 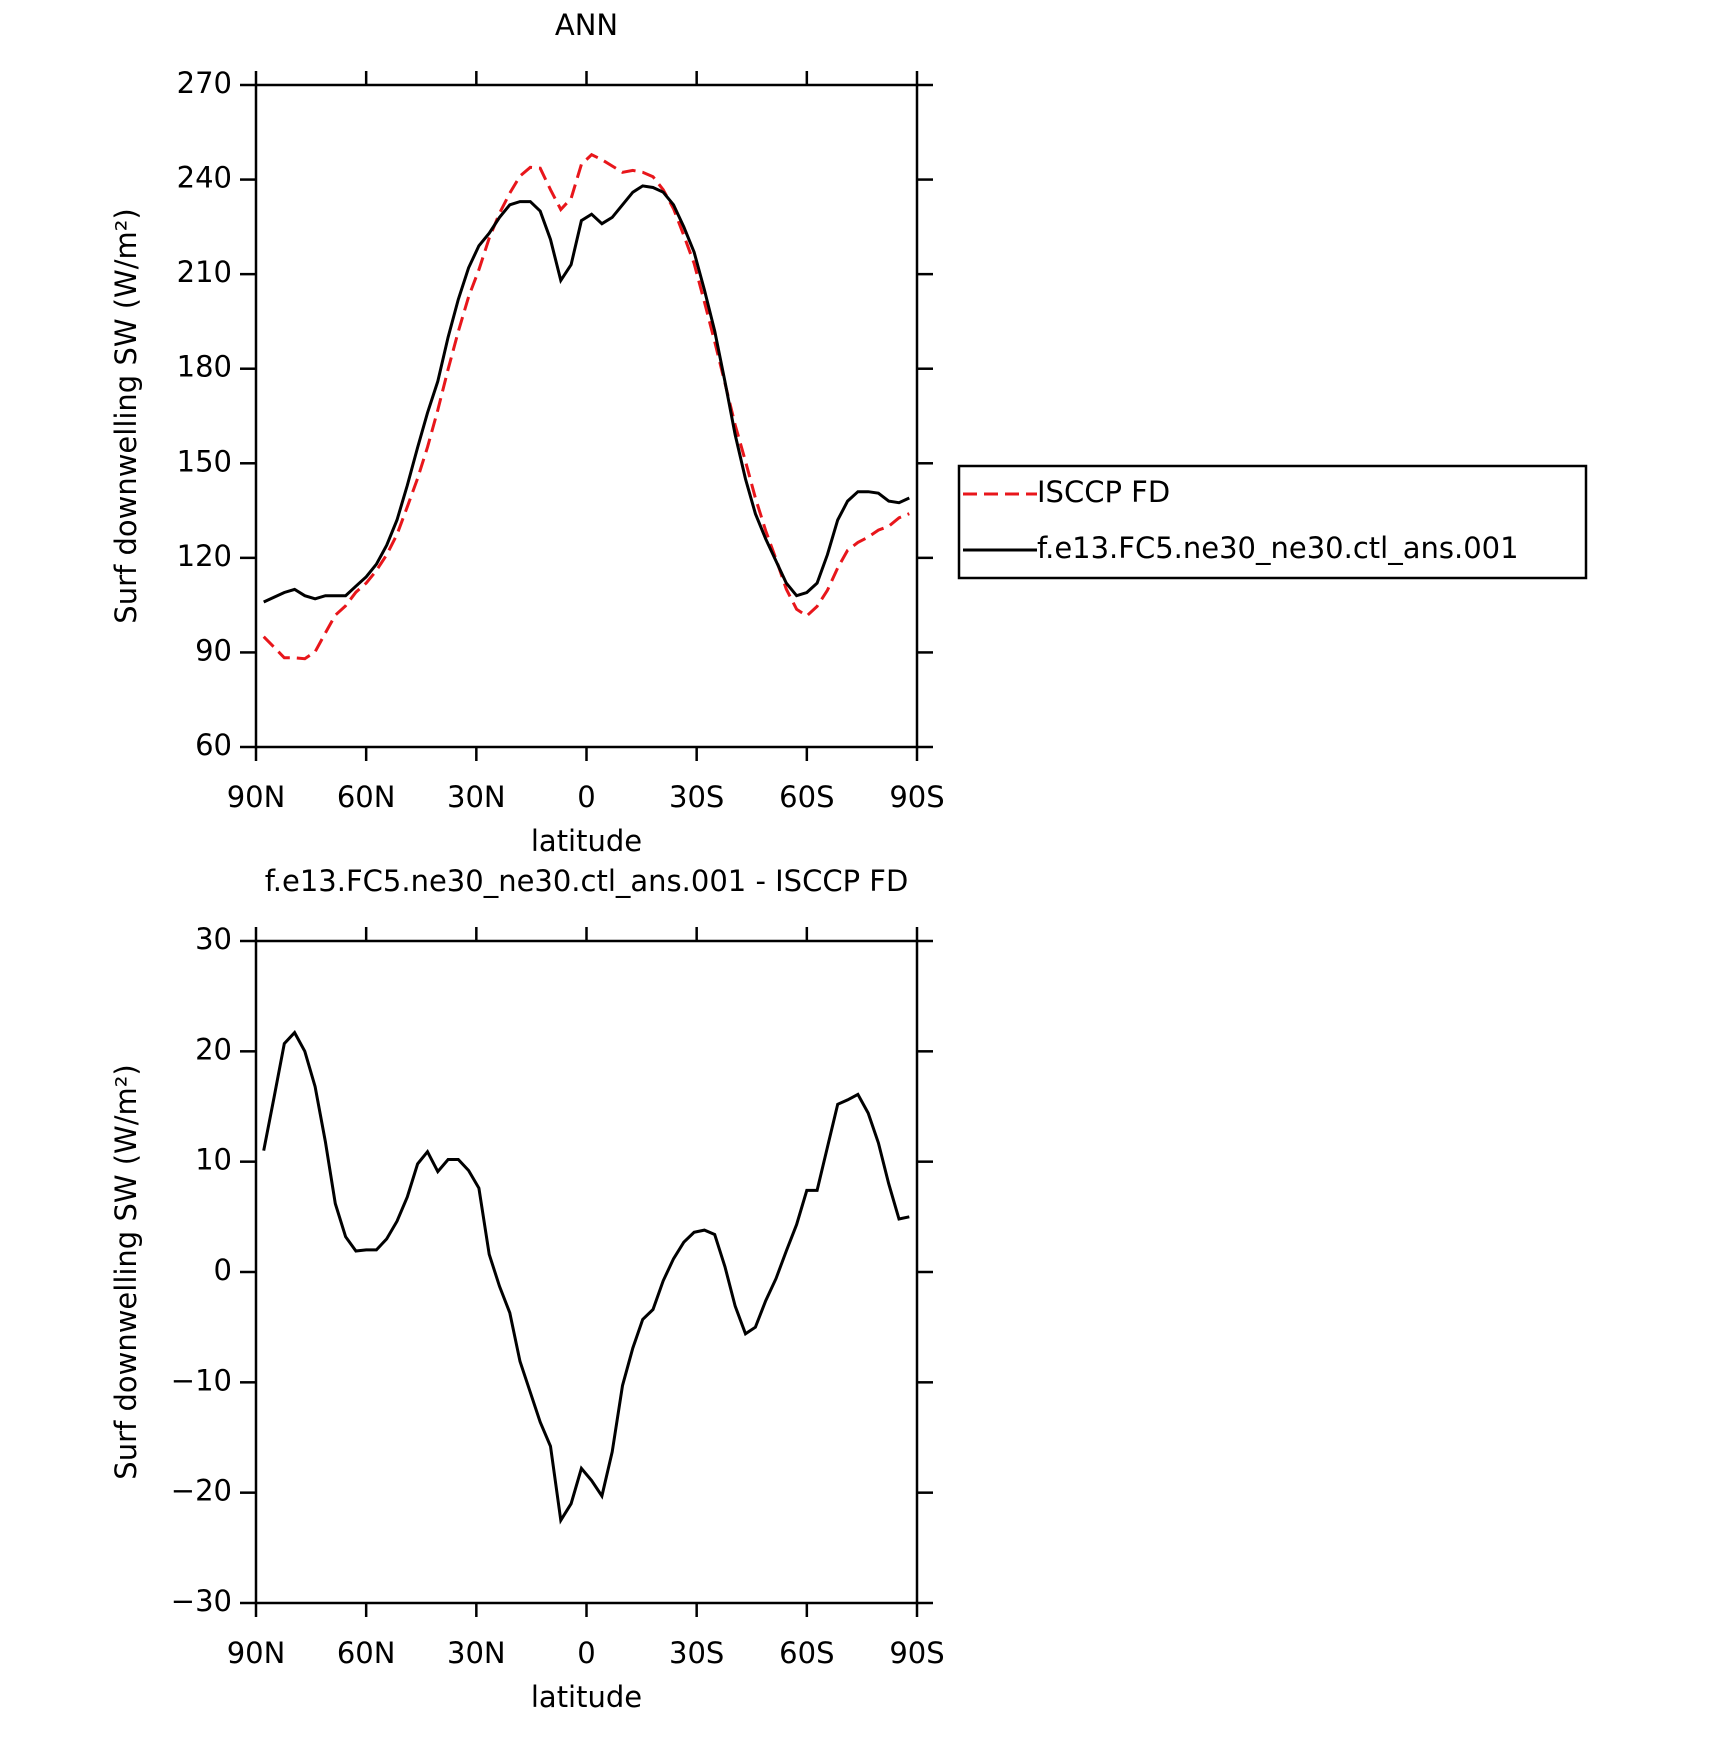 What do you see at coordinates (201, 1380) in the screenshot?
I see `y-tick-label: −10` at bounding box center [201, 1380].